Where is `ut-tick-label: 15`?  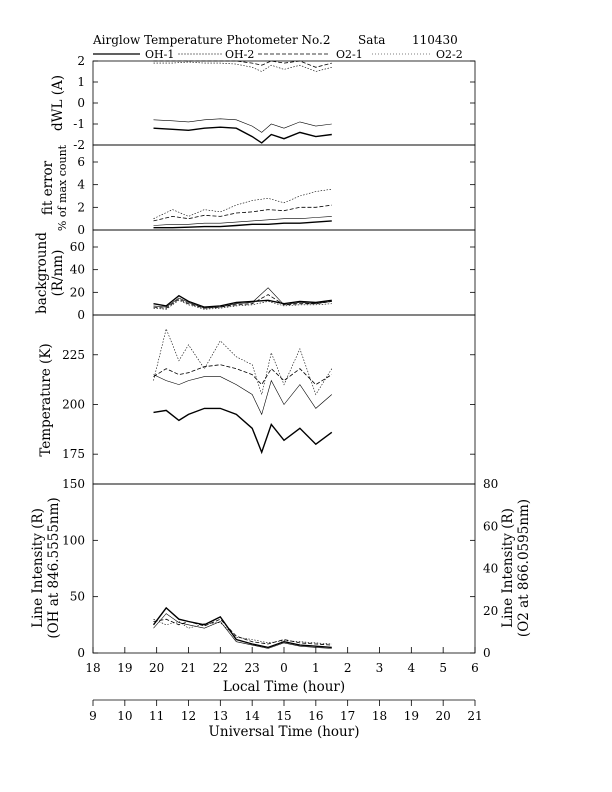
ut-tick-label: 15 is located at coordinates (283, 716).